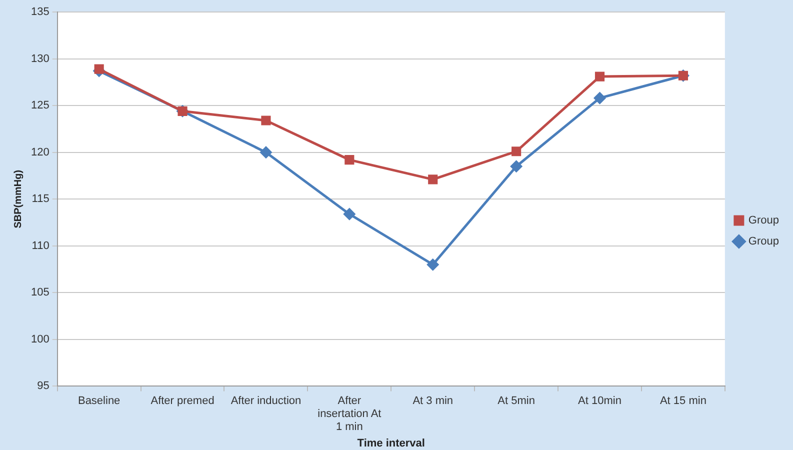 The height and width of the screenshot is (450, 793). What do you see at coordinates (683, 400) in the screenshot?
I see `x-tick-label: At 15 min` at bounding box center [683, 400].